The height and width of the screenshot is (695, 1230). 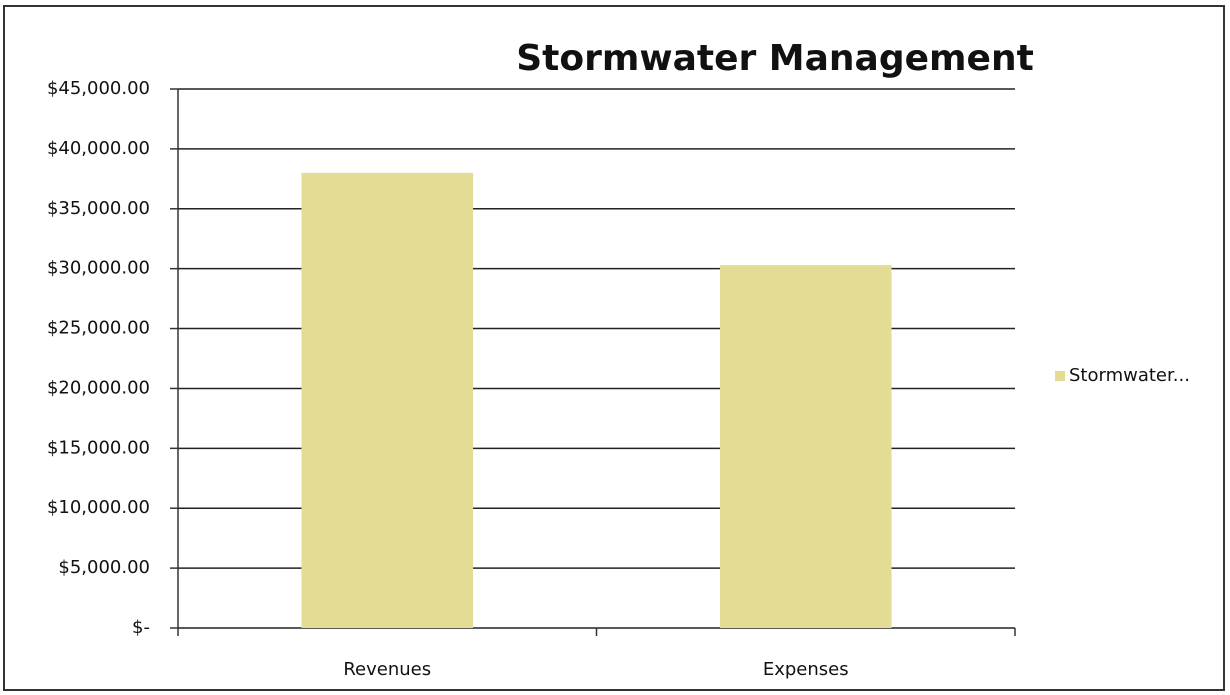 What do you see at coordinates (1060, 376) in the screenshot?
I see `legend-swatch` at bounding box center [1060, 376].